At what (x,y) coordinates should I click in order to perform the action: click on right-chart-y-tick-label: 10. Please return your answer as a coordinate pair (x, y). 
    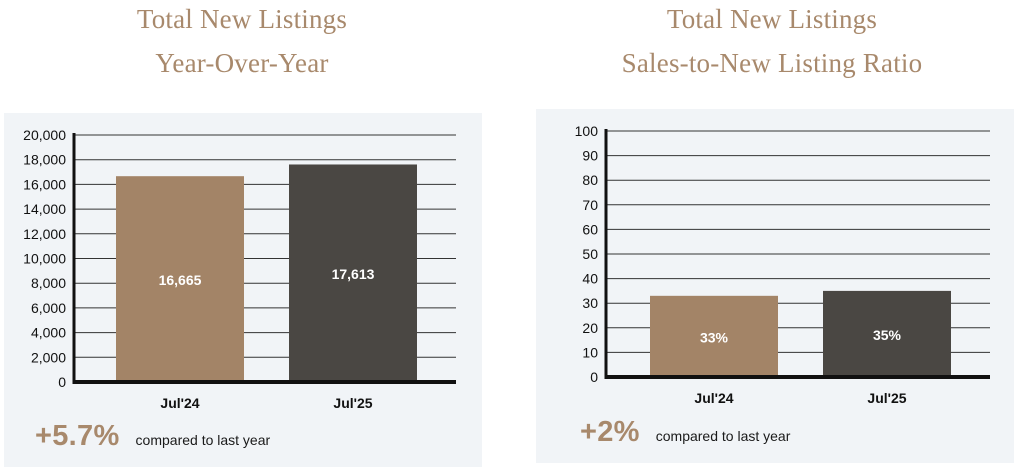
    Looking at the image, I should click on (590, 352).